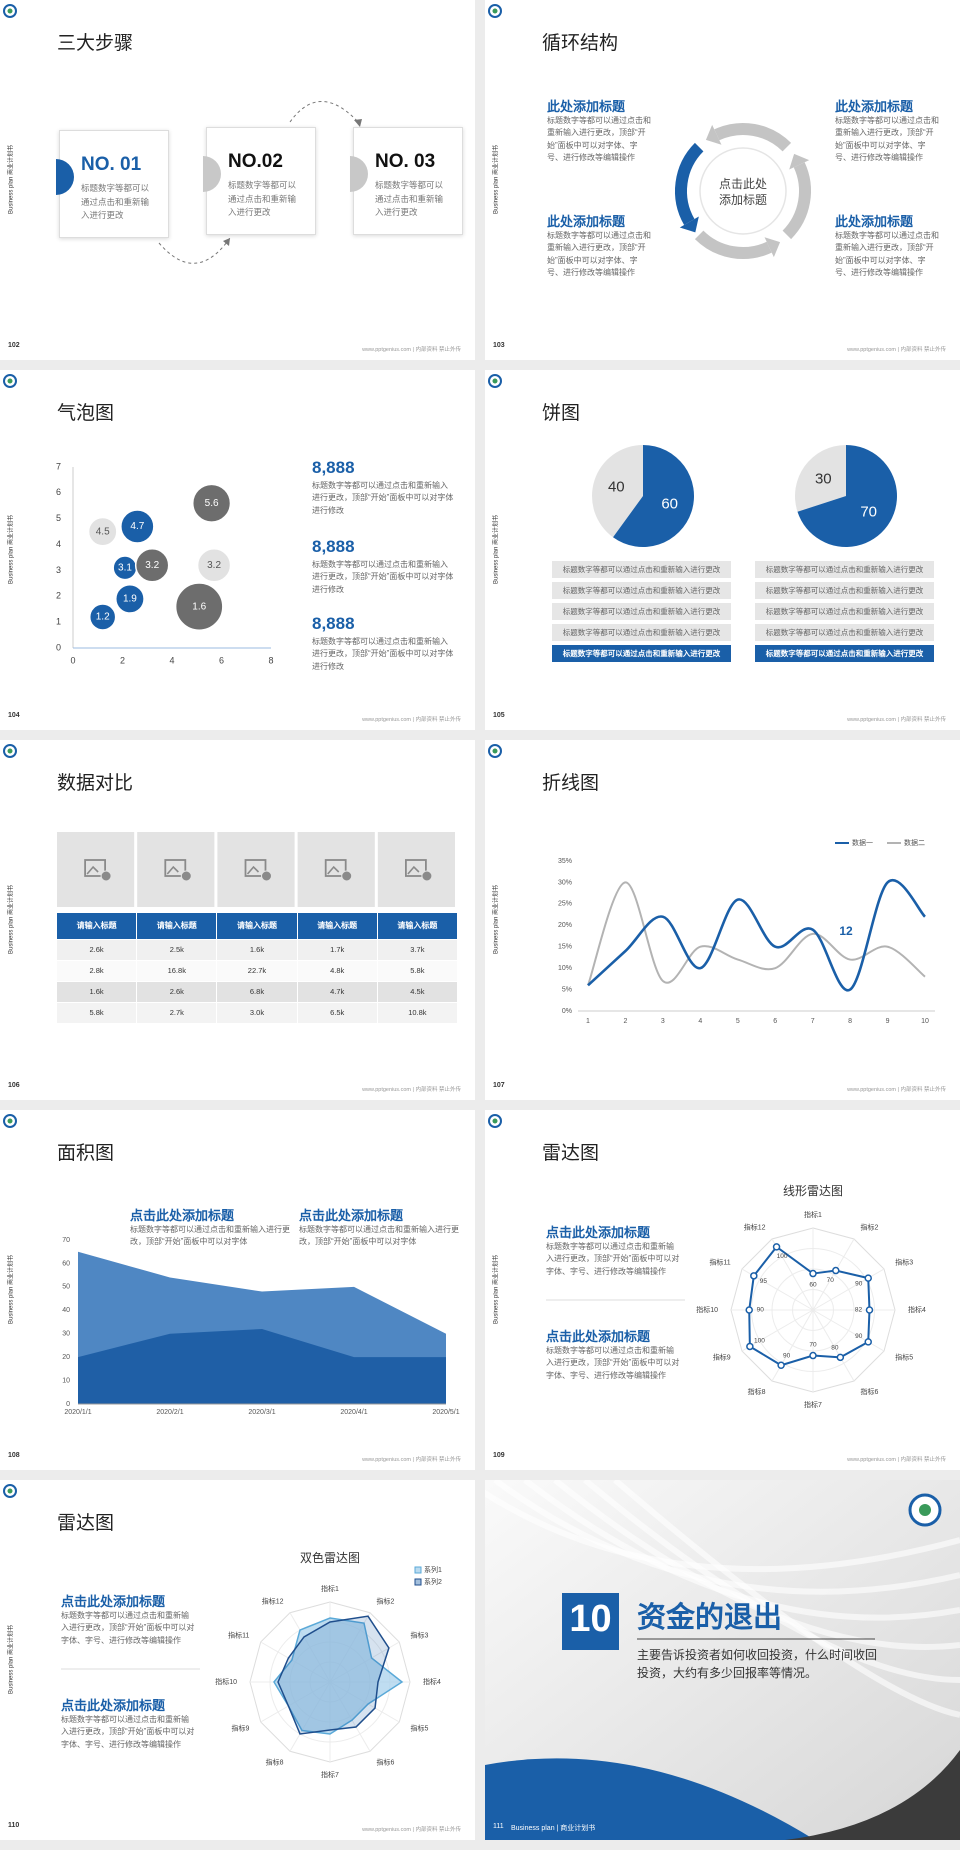 The width and height of the screenshot is (960, 1850). Describe the element at coordinates (692, 460) in the screenshot. I see `slide-graphics: 40 60 30 70` at that location.